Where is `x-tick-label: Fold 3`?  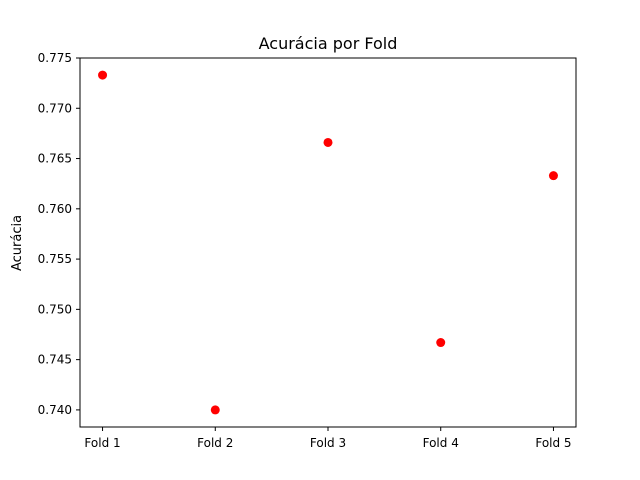 x-tick-label: Fold 3 is located at coordinates (328, 443).